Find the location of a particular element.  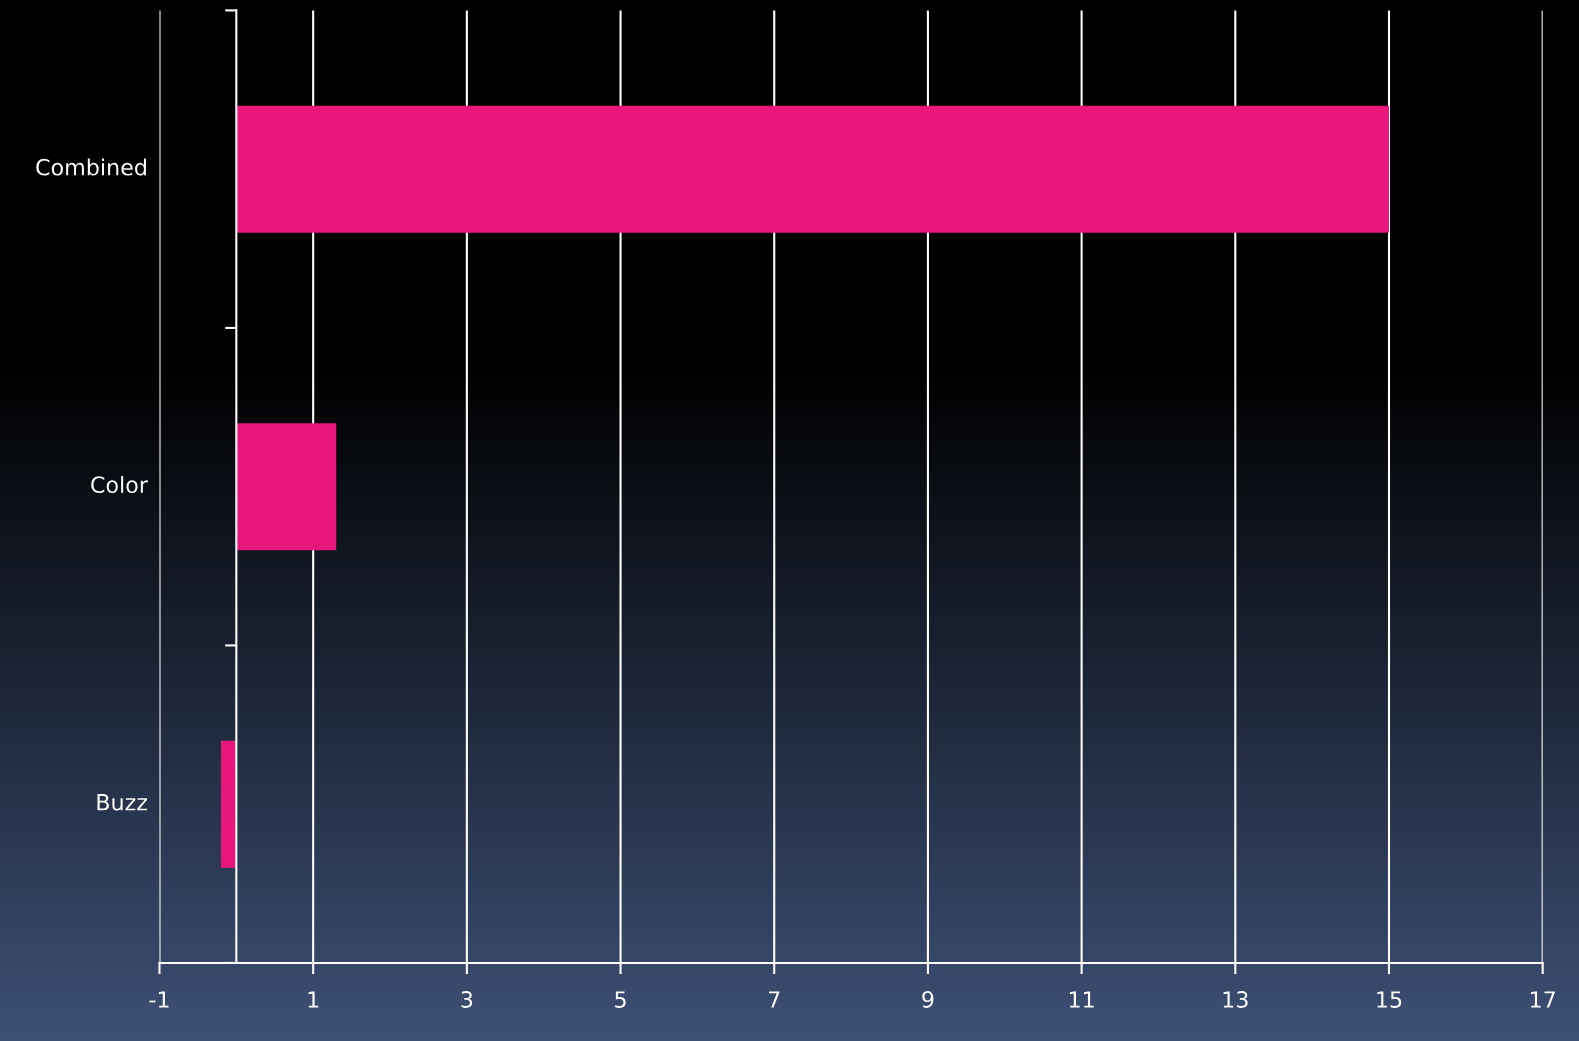

x-tick-label: 9 is located at coordinates (928, 999).